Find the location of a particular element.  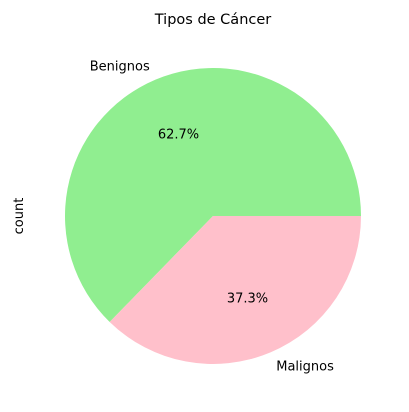

slice-percent-malignos: 37.3% is located at coordinates (247, 298).